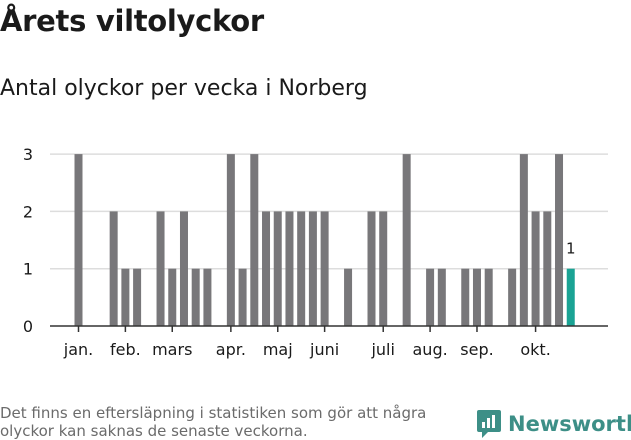 The width and height of the screenshot is (631, 440). Describe the element at coordinates (28, 211) in the screenshot. I see `y-tick-label: 2` at that location.